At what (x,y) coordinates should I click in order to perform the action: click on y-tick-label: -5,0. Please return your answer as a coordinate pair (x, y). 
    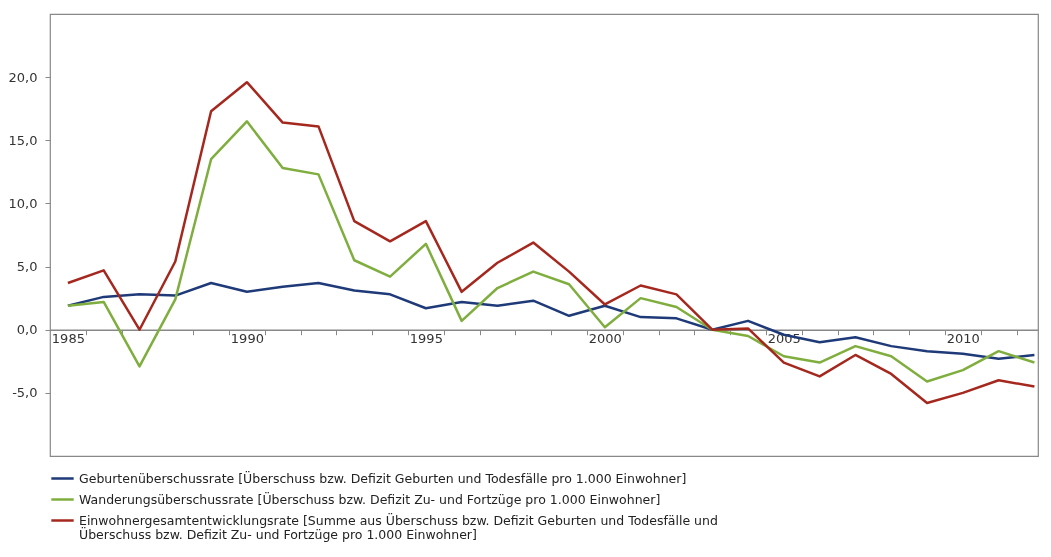
    Looking at the image, I should click on (25, 393).